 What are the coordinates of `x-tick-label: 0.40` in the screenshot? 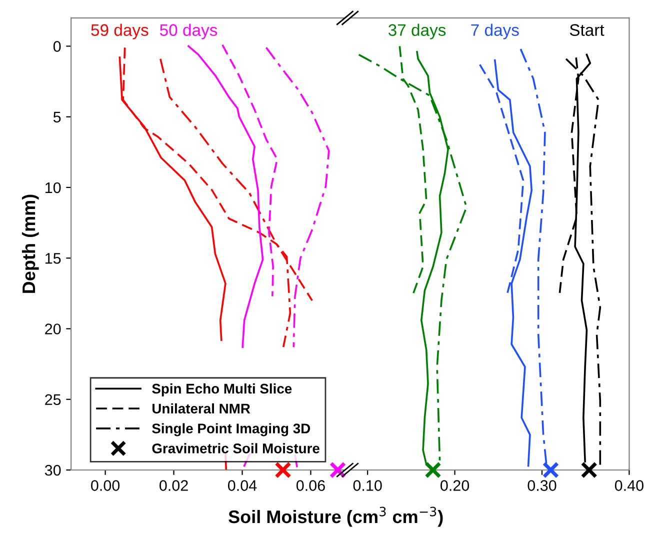 It's located at (629, 485).